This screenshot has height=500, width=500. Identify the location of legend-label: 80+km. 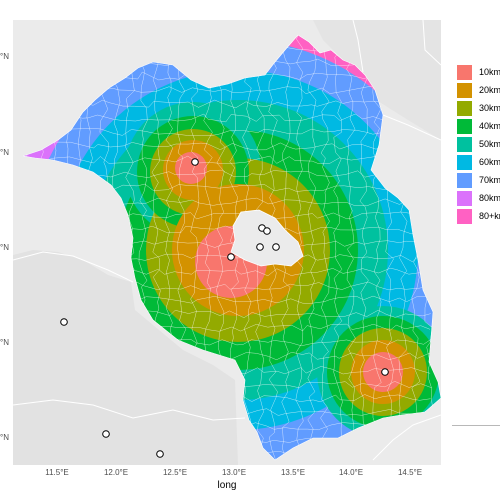
(489, 216).